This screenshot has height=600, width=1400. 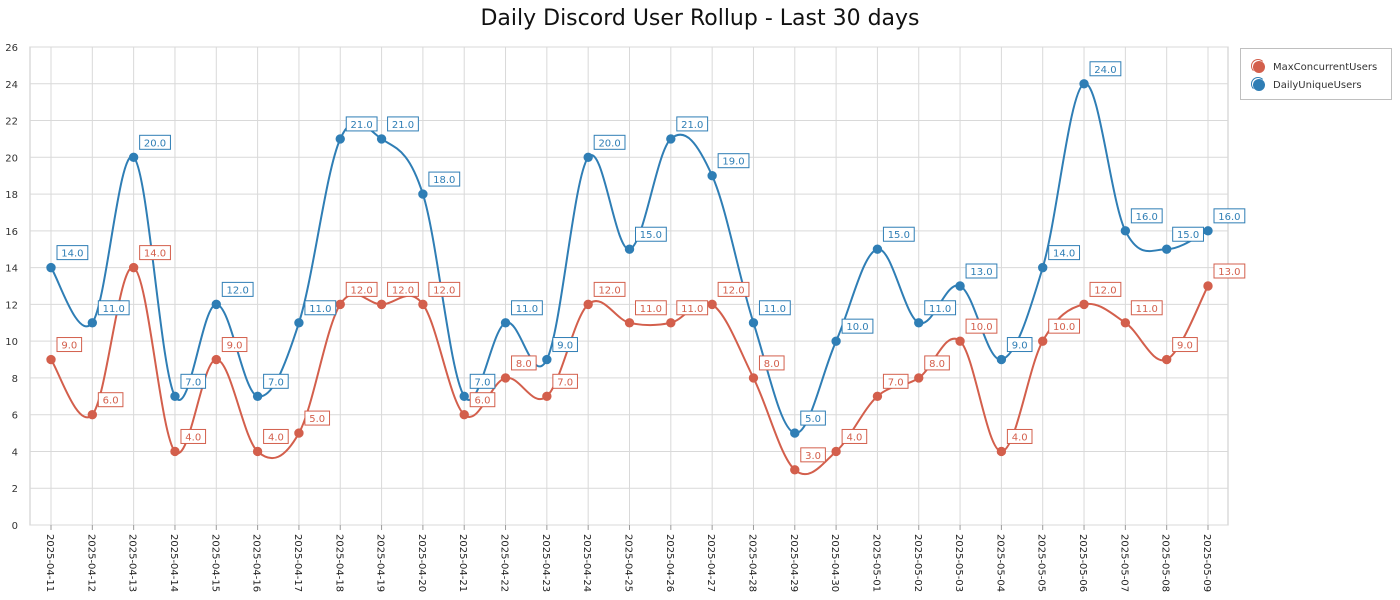 I want to click on x-tick-label: 2025-05-09, so click(x=1206, y=563).